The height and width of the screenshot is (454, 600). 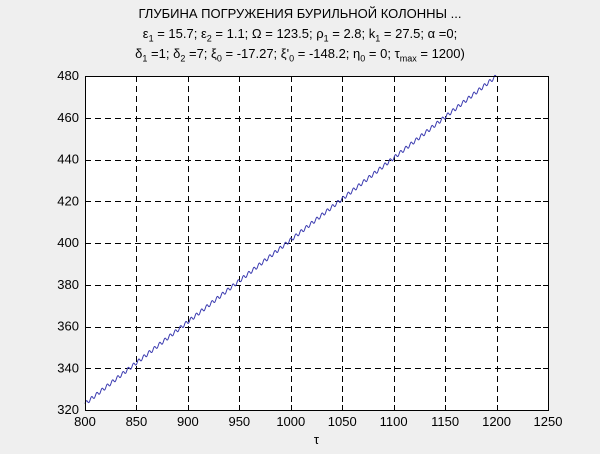 I want to click on title-rho1: ρ1 = 2.8;, so click(x=341, y=35).